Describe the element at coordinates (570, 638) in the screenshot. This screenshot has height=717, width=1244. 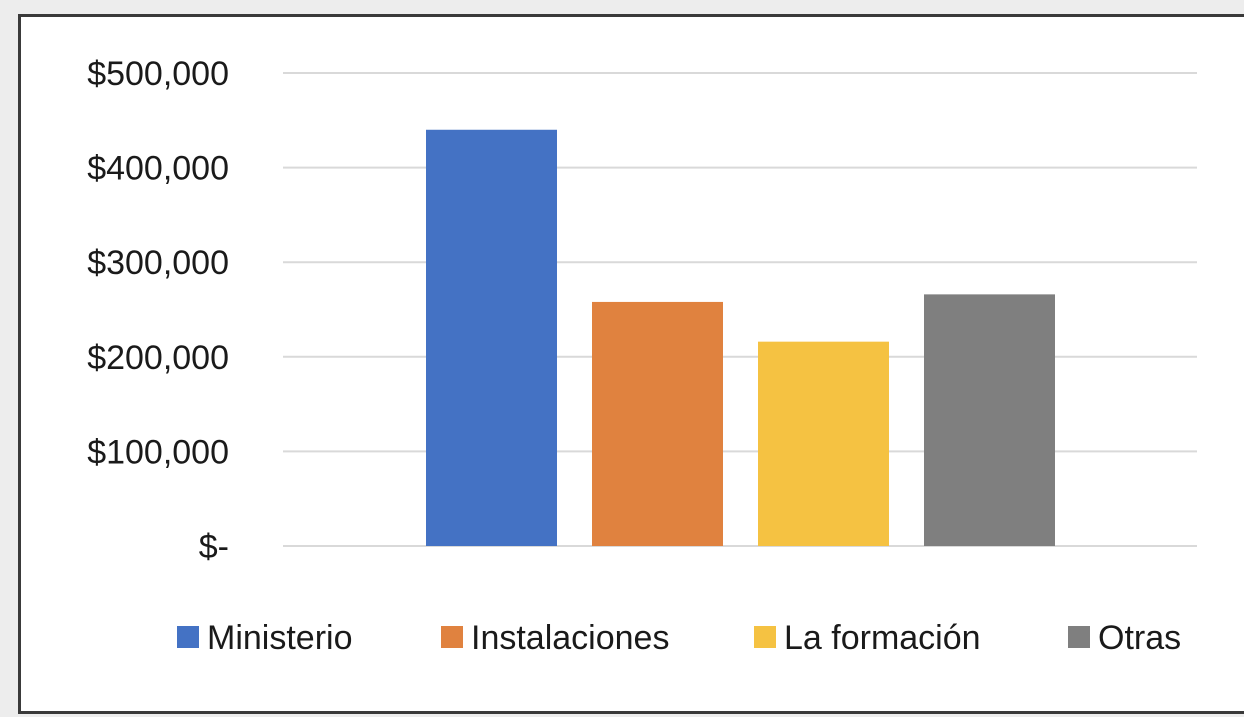
I see `legend-label: Instalaciones` at that location.